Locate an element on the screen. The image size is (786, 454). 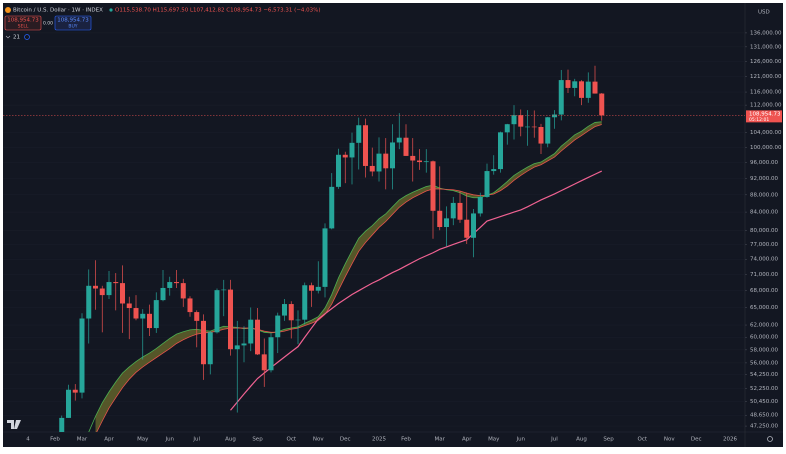
y-tick-label: 71,000.00 is located at coordinates (764, 275).